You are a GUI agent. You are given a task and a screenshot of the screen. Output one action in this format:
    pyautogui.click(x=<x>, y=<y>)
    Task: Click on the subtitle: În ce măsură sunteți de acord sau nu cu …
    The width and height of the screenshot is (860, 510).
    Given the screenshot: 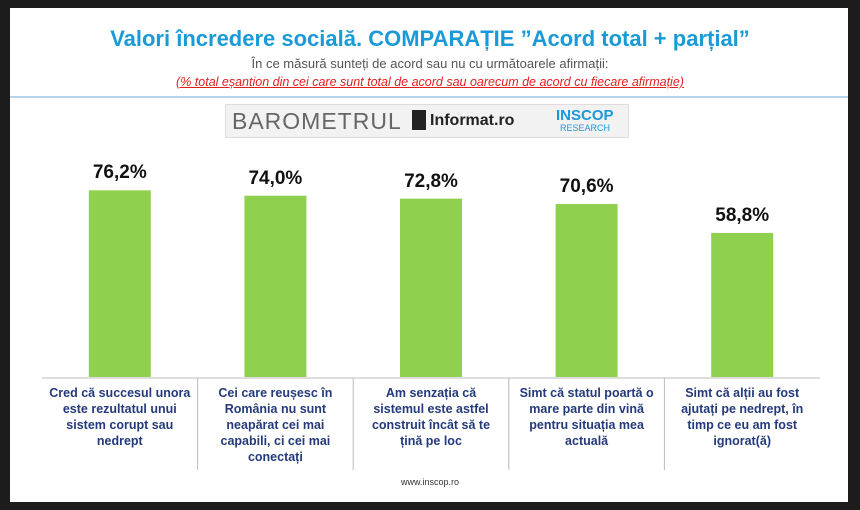 What is the action you would take?
    pyautogui.click(x=430, y=63)
    